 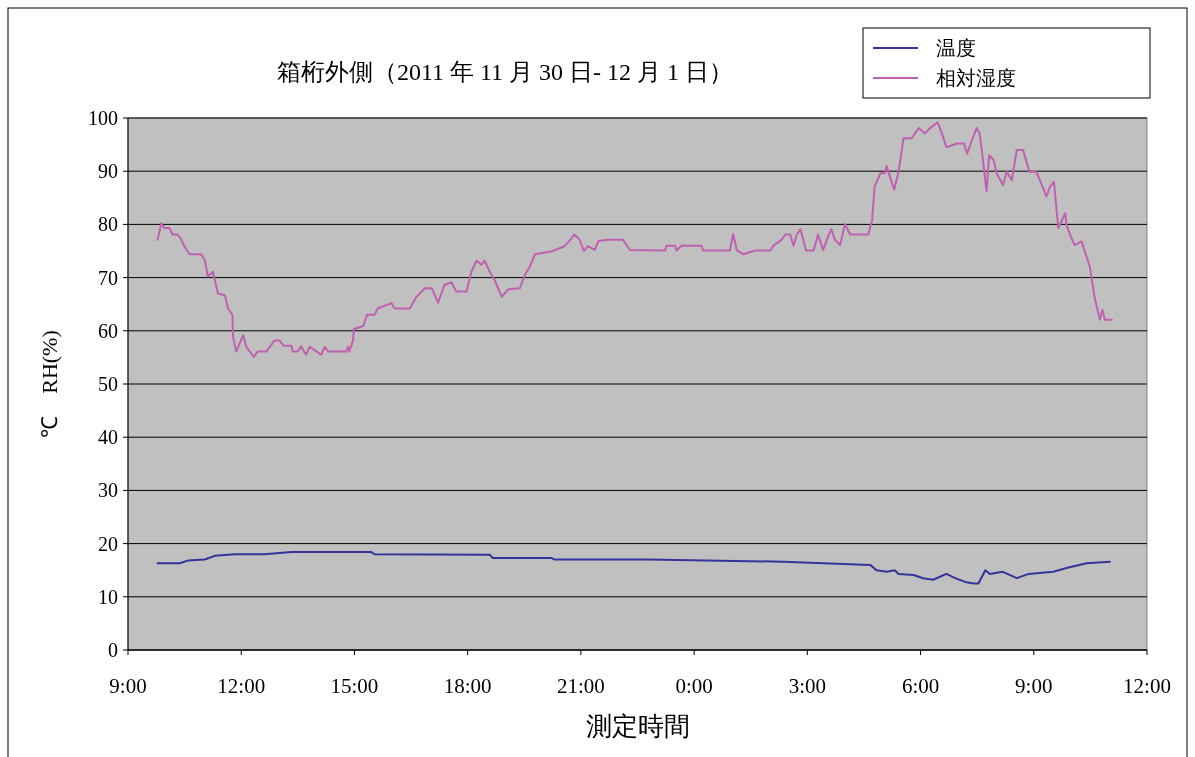 I want to click on y-tick-label: 50, so click(x=108, y=384).